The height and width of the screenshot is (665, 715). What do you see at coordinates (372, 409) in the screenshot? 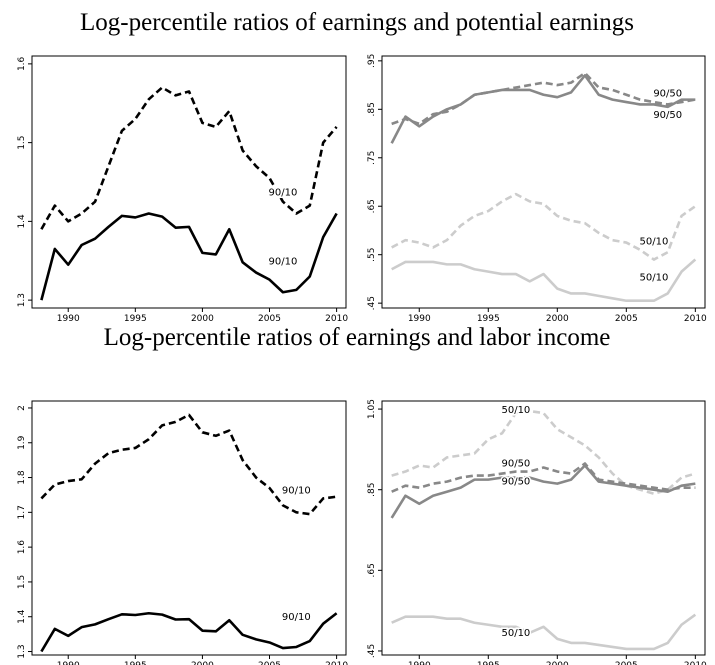
I see `y-tick-label: 1.05` at bounding box center [372, 409].